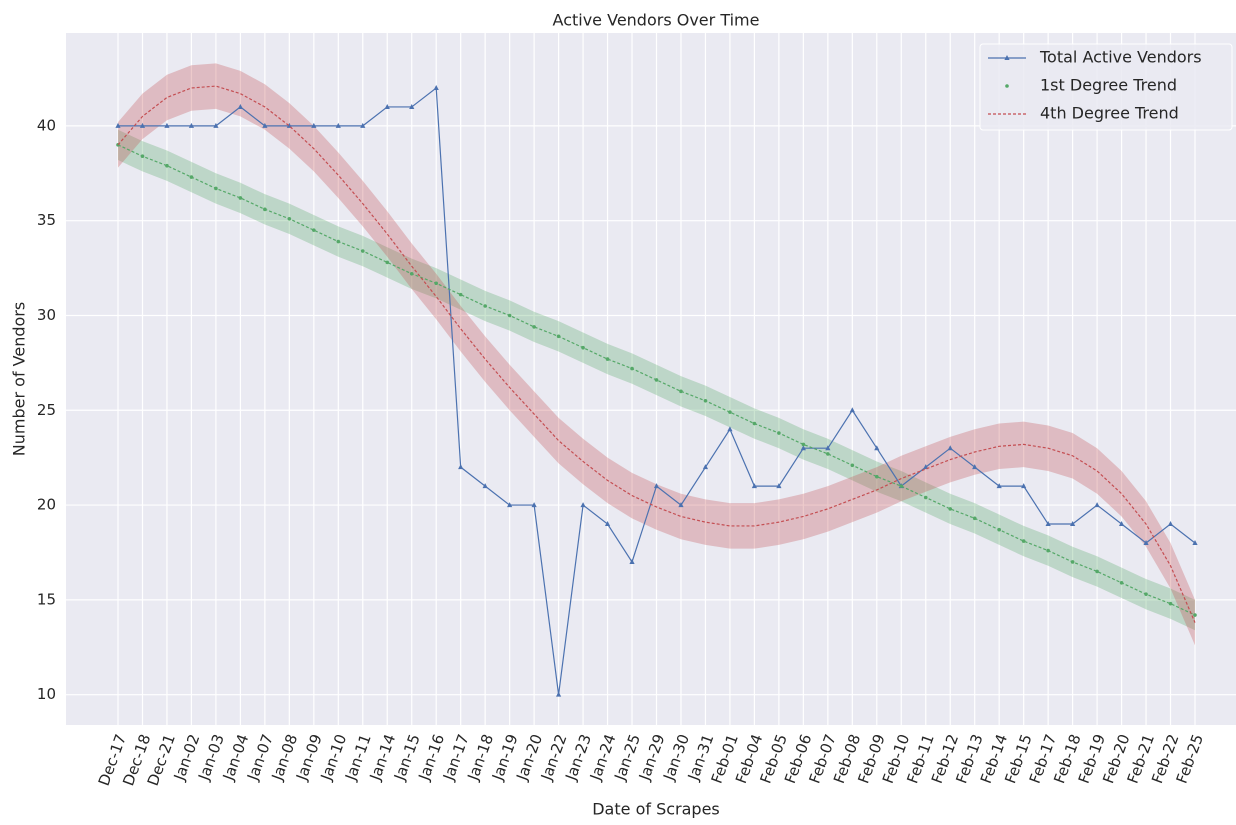 This screenshot has width=1236, height=825. Describe the element at coordinates (1120, 57) in the screenshot. I see `legend-label: Total Active Vendors` at that location.